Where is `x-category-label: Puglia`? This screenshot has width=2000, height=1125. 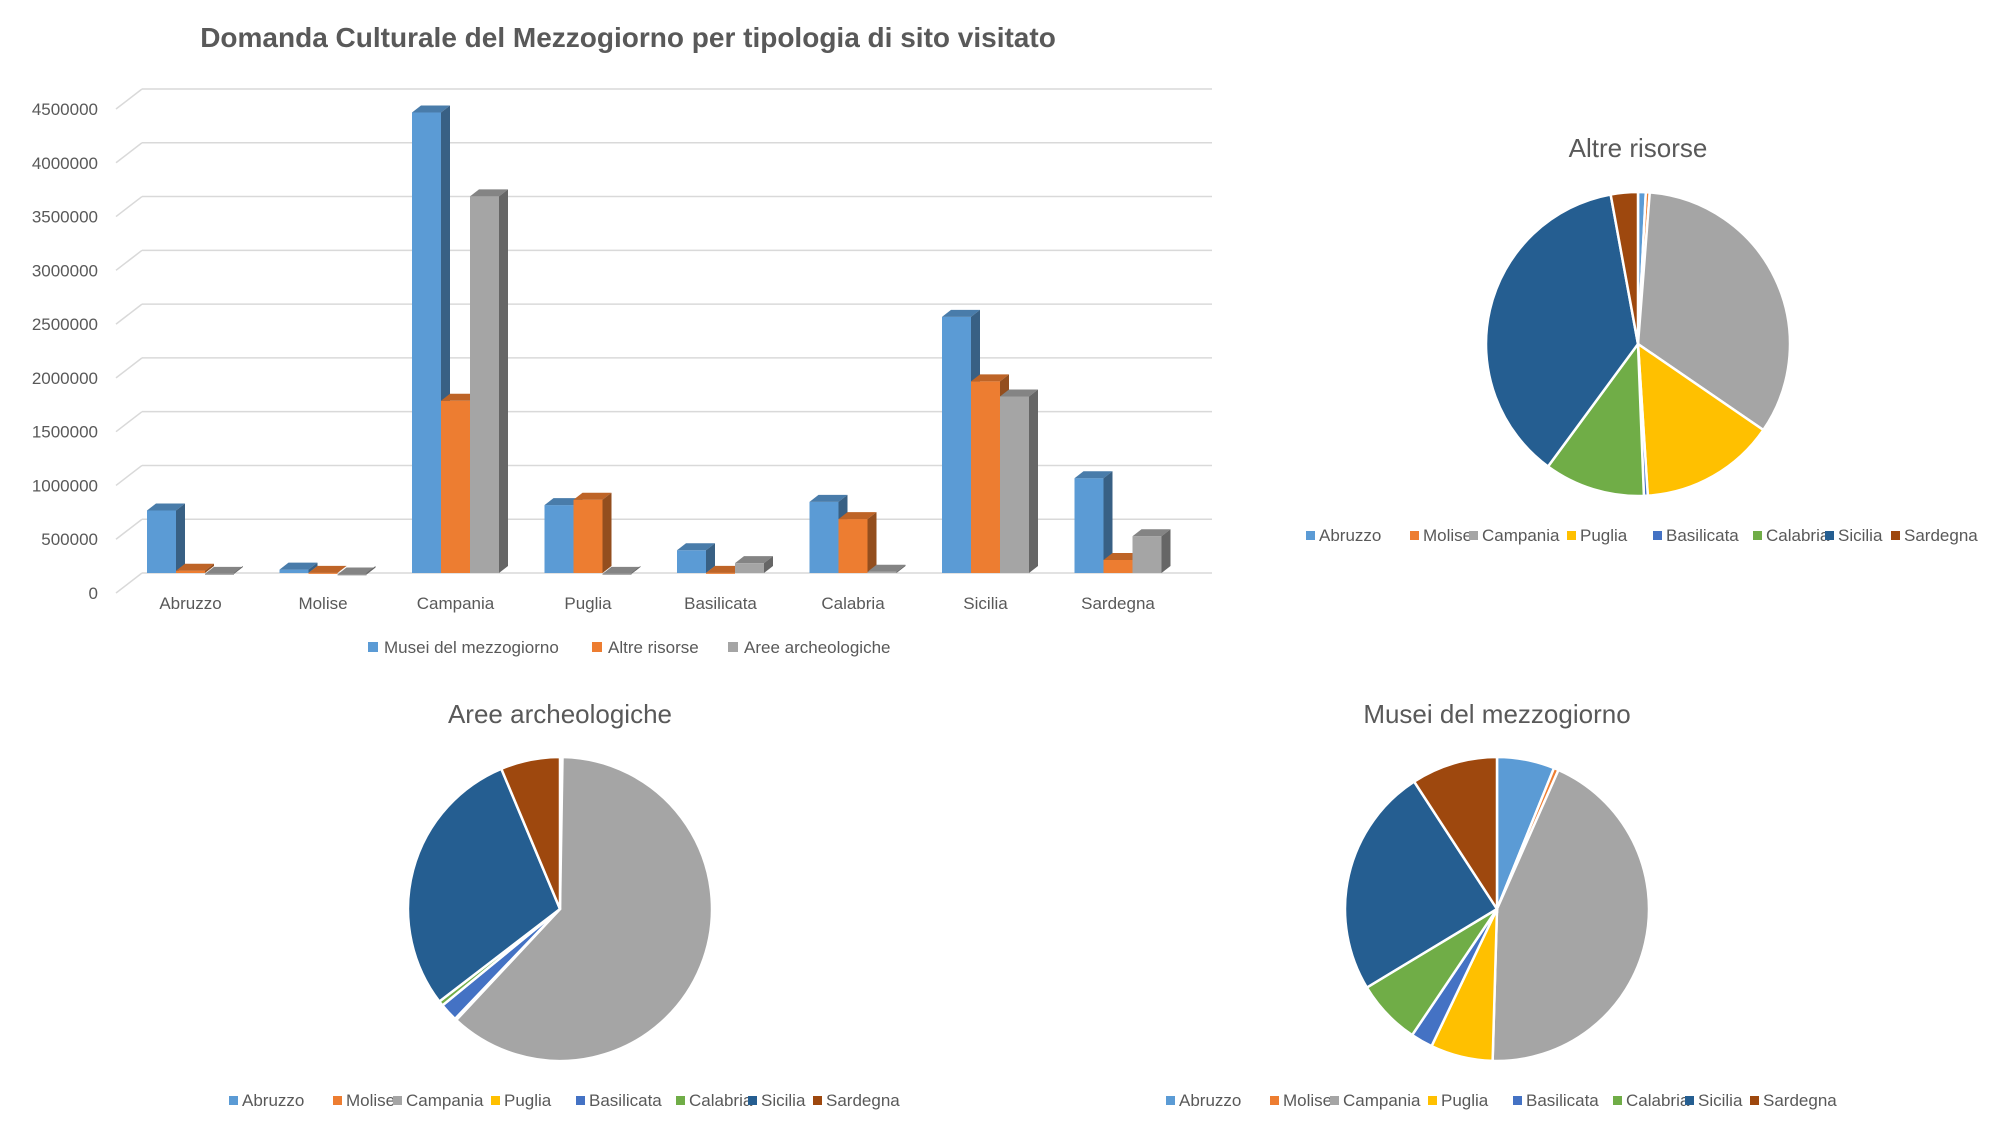 x-category-label: Puglia is located at coordinates (588, 603).